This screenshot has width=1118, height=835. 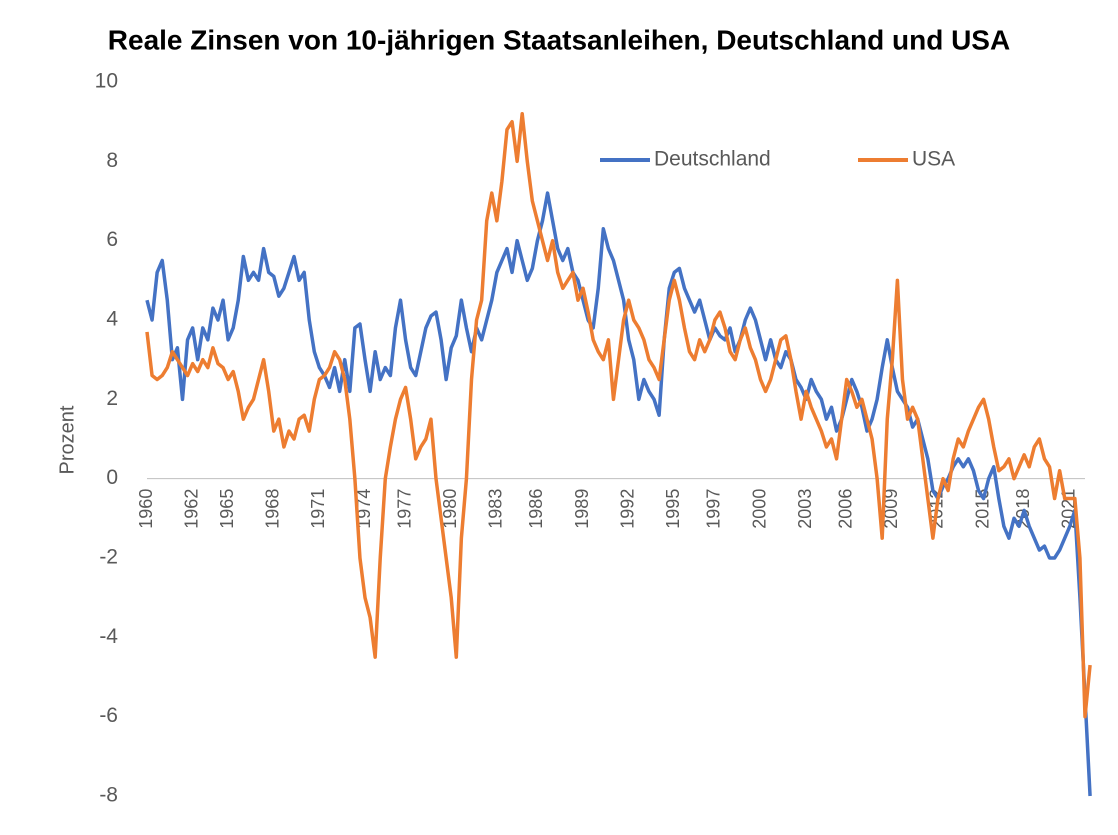 I want to click on y-tick-label: -2, so click(x=108, y=557).